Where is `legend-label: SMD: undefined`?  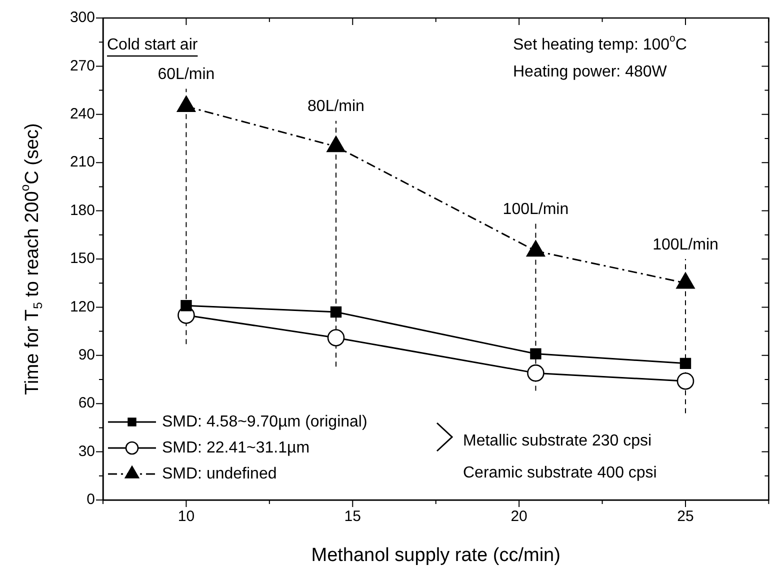 legend-label: SMD: undefined is located at coordinates (219, 473).